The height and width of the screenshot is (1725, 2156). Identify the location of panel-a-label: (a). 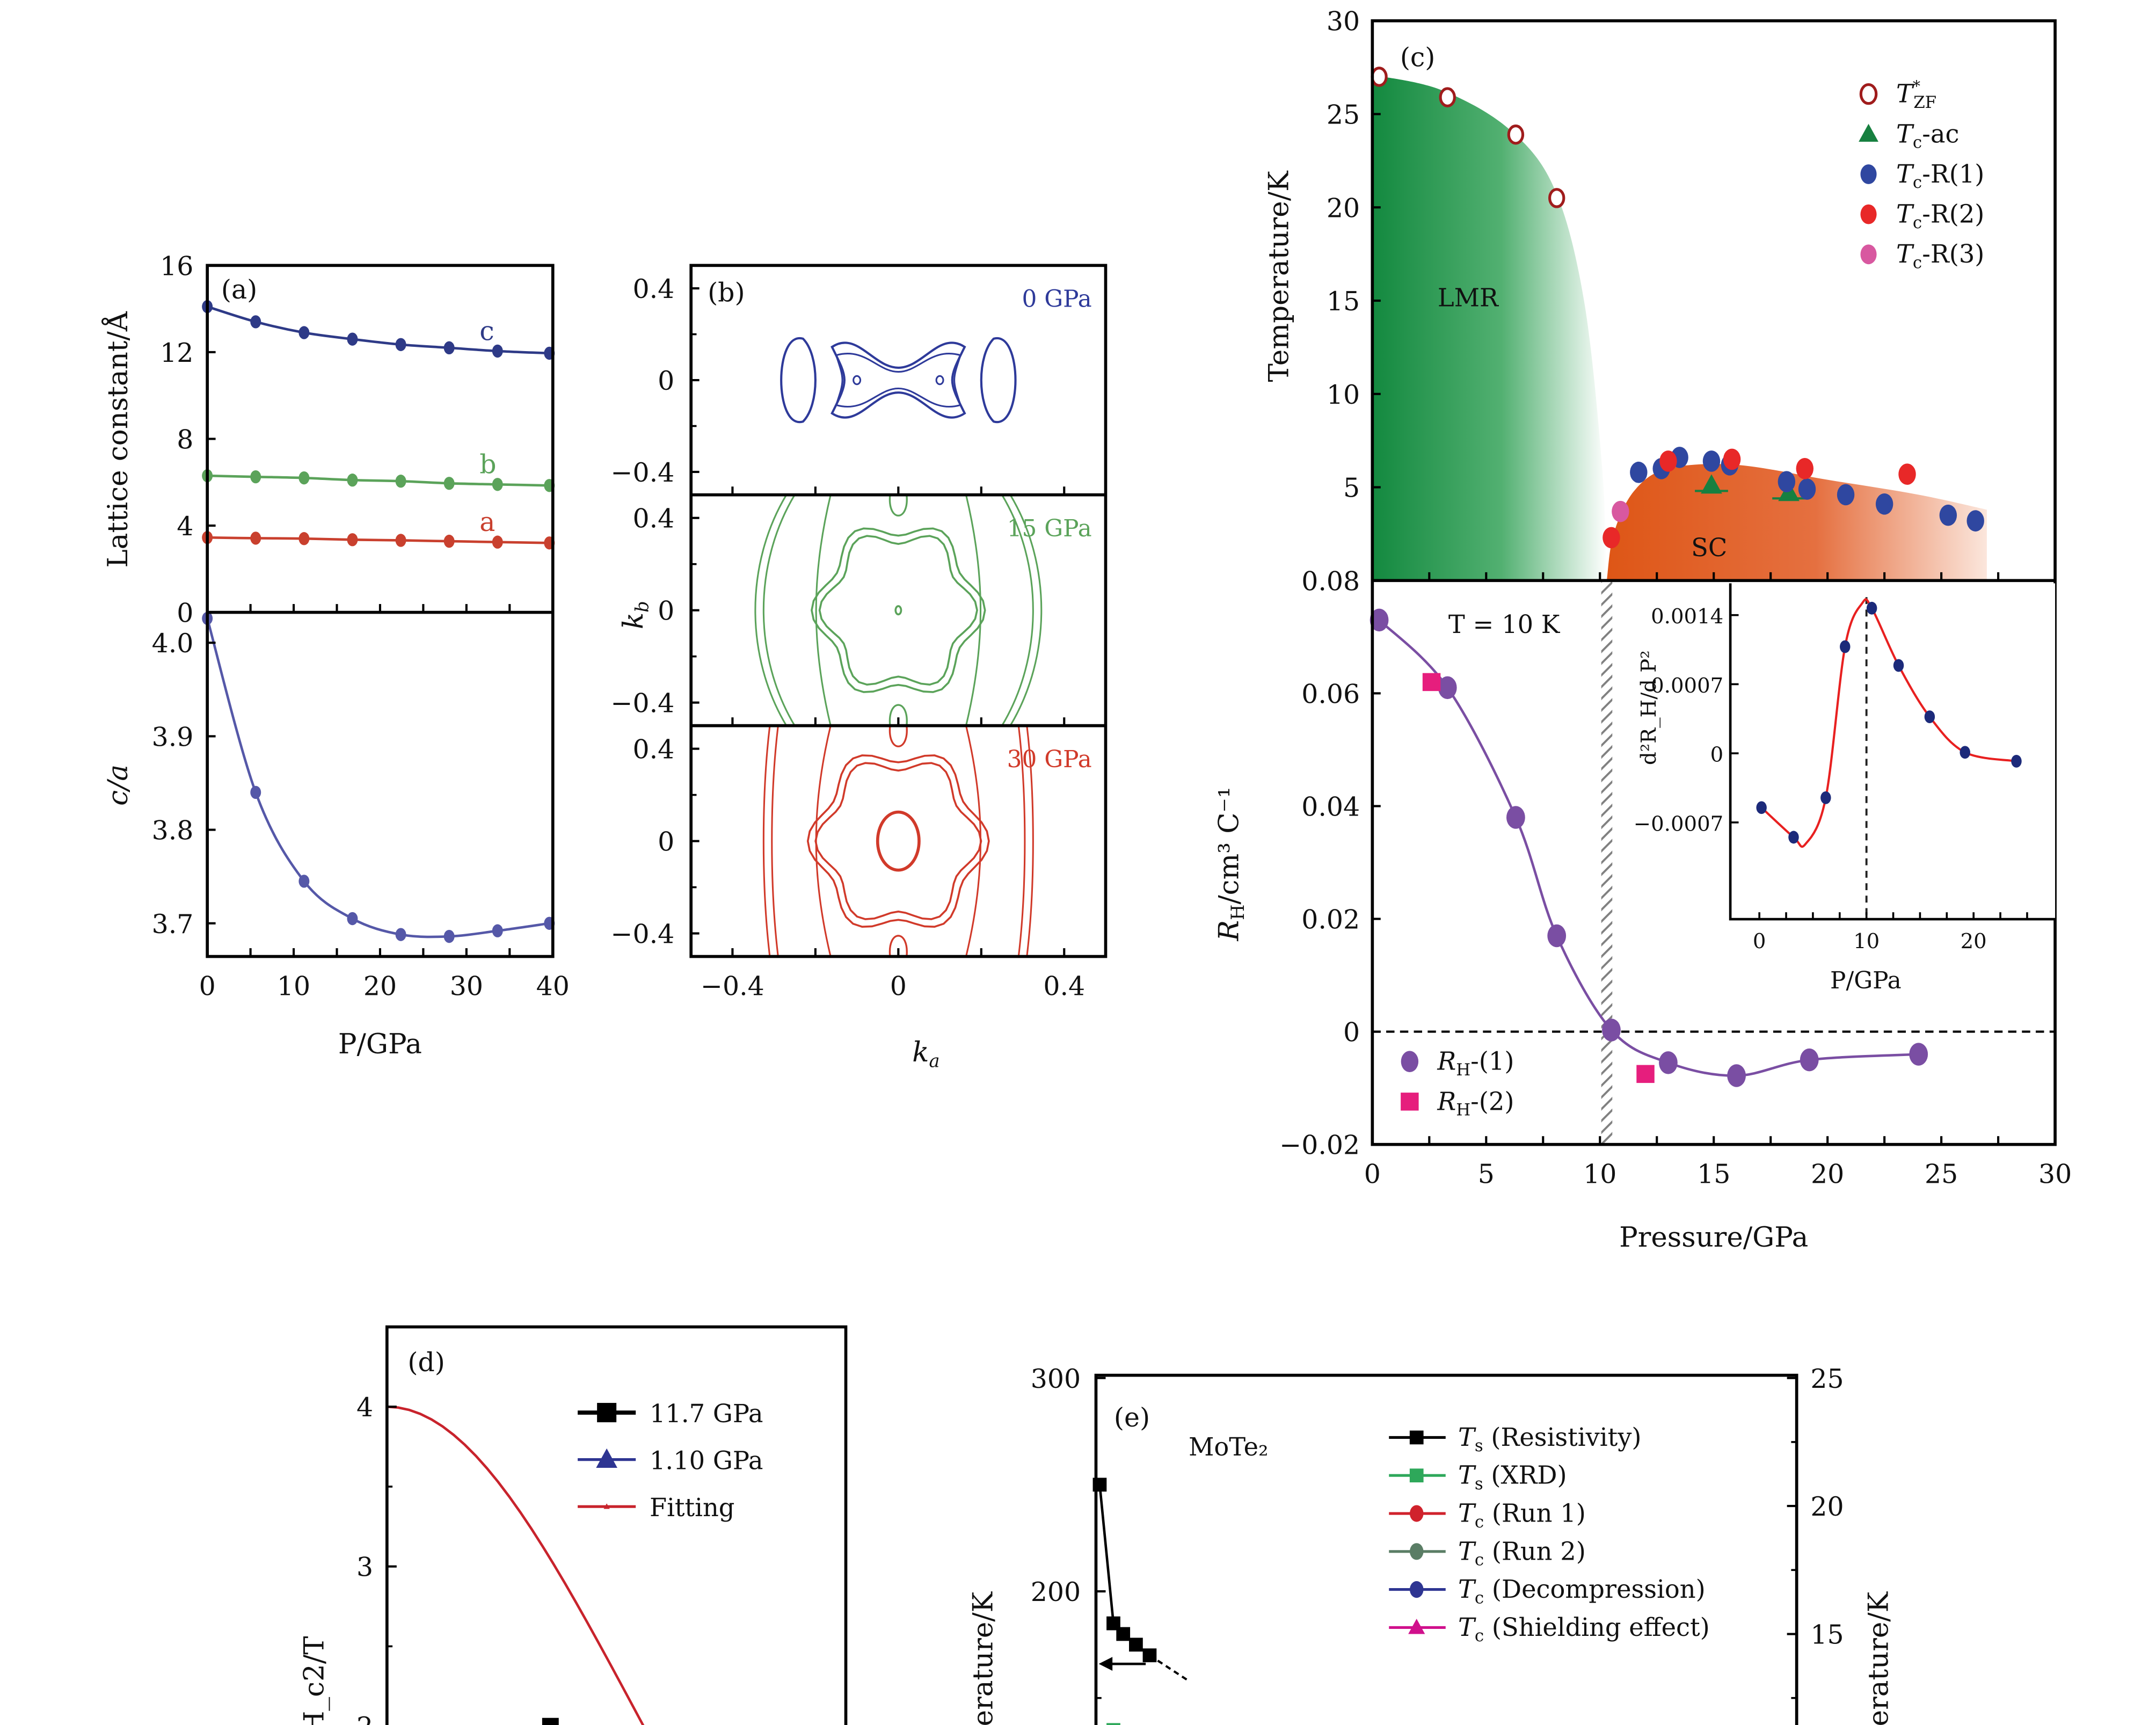
(239, 289).